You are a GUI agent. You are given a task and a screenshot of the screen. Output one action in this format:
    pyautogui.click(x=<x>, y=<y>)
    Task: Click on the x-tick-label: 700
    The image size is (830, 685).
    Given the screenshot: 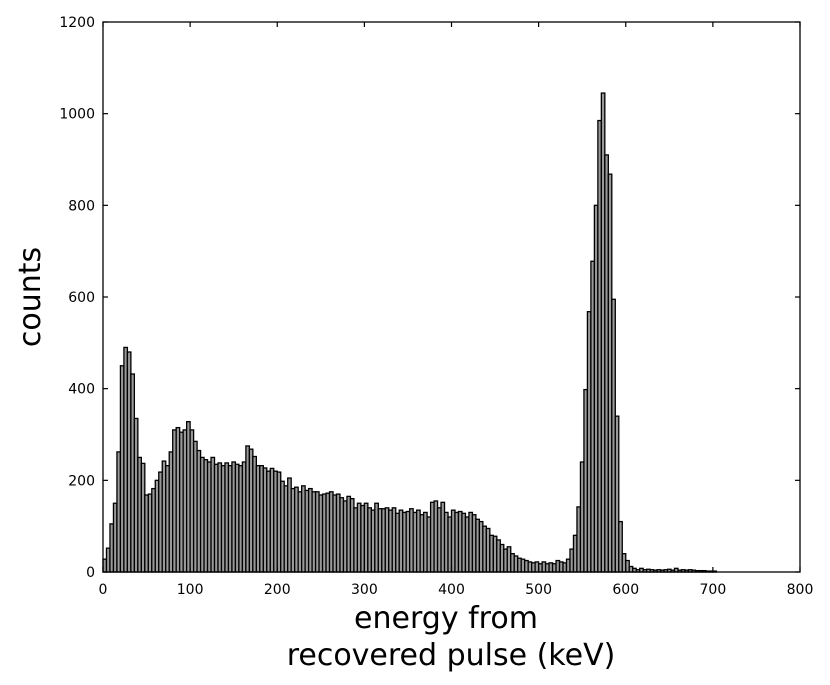 What is the action you would take?
    pyautogui.click(x=713, y=590)
    